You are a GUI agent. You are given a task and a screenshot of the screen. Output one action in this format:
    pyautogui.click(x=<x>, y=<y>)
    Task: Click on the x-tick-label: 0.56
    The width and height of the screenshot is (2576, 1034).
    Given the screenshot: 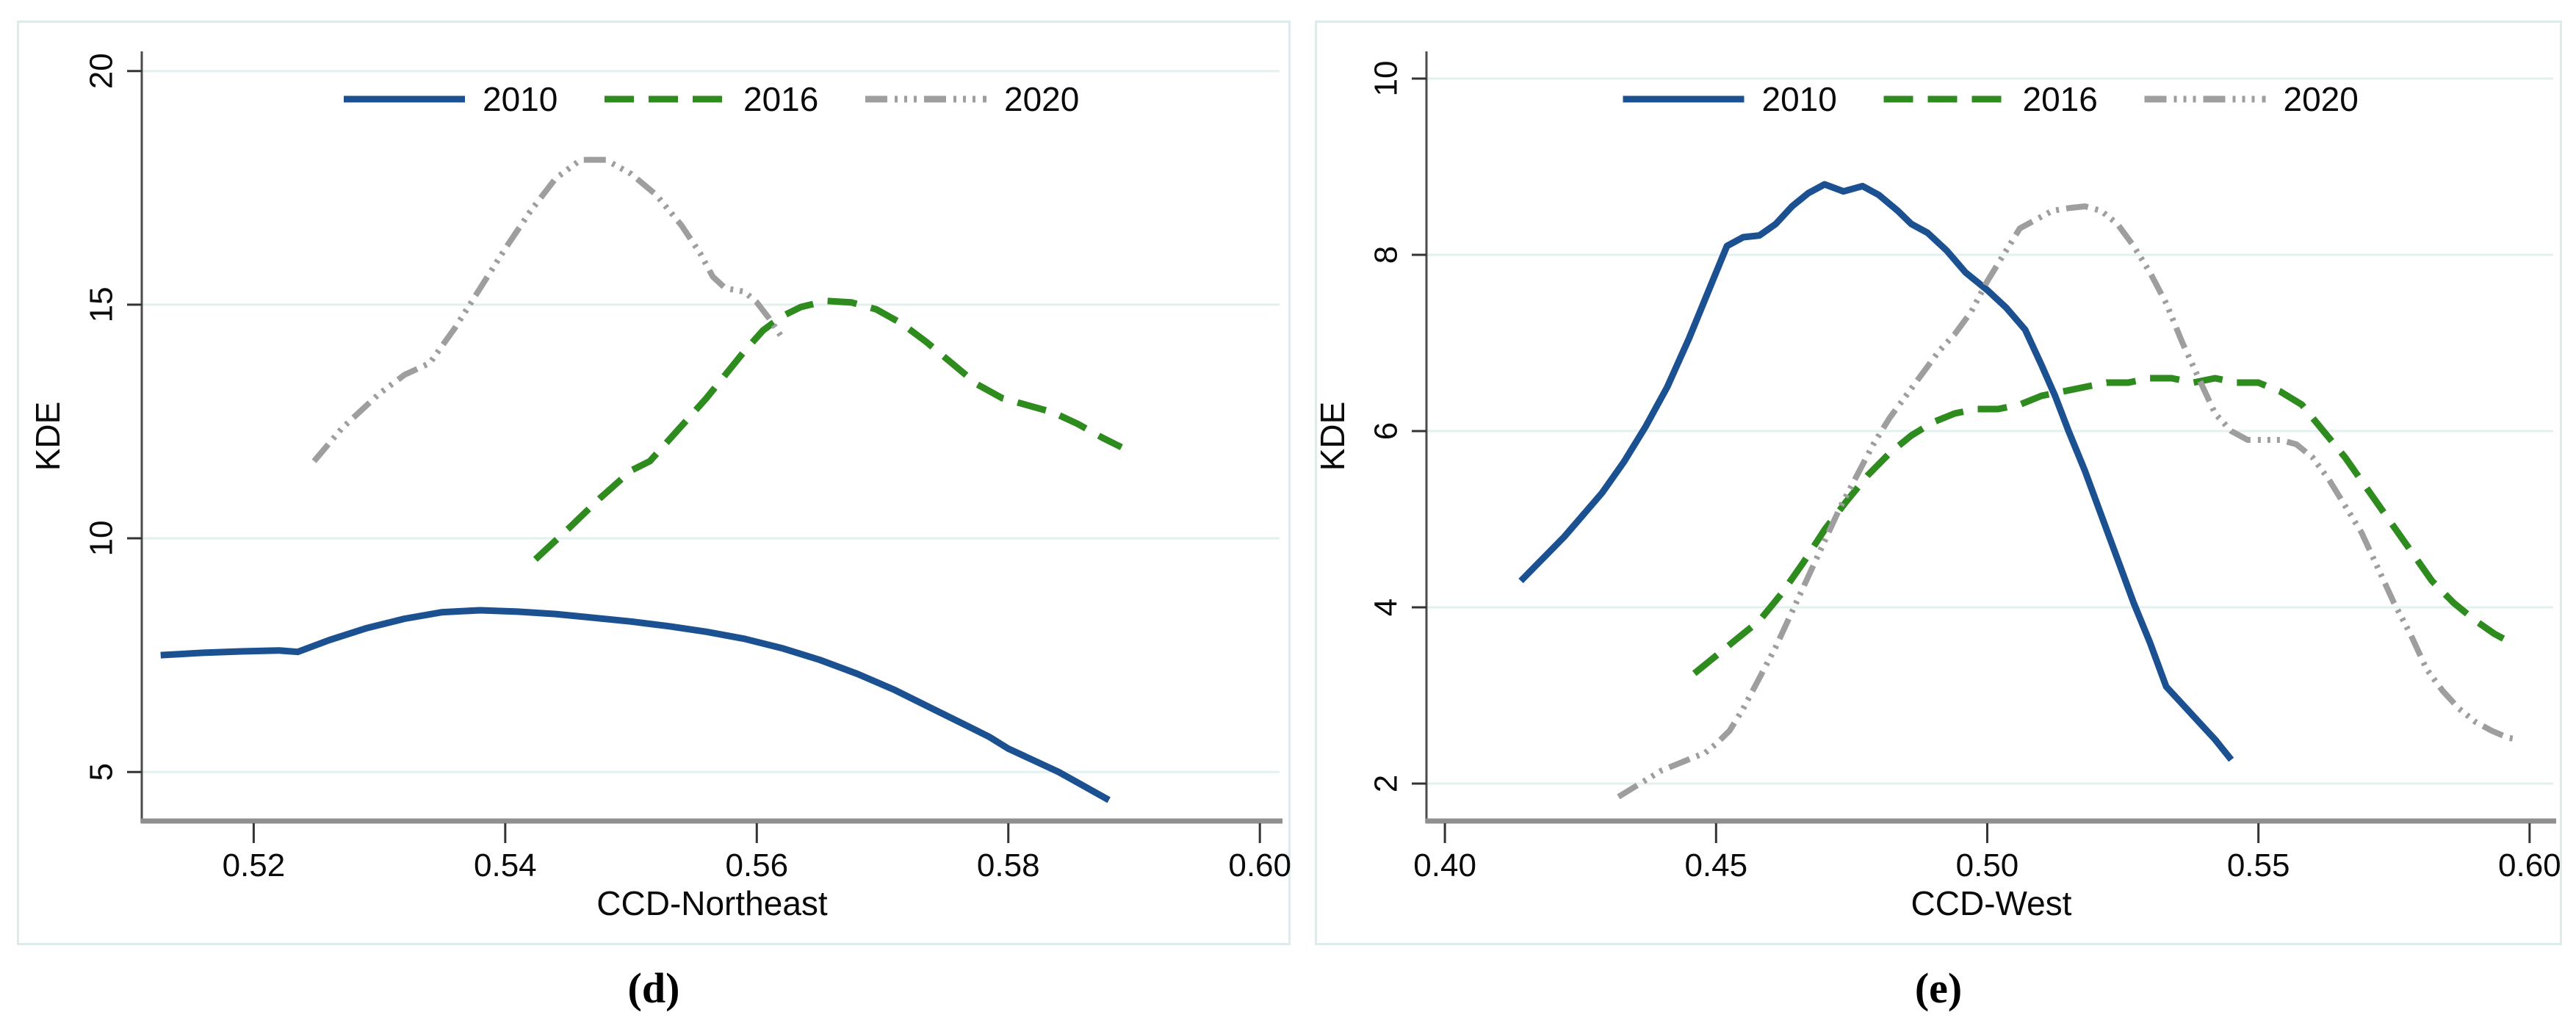 What is the action you would take?
    pyautogui.click(x=757, y=865)
    